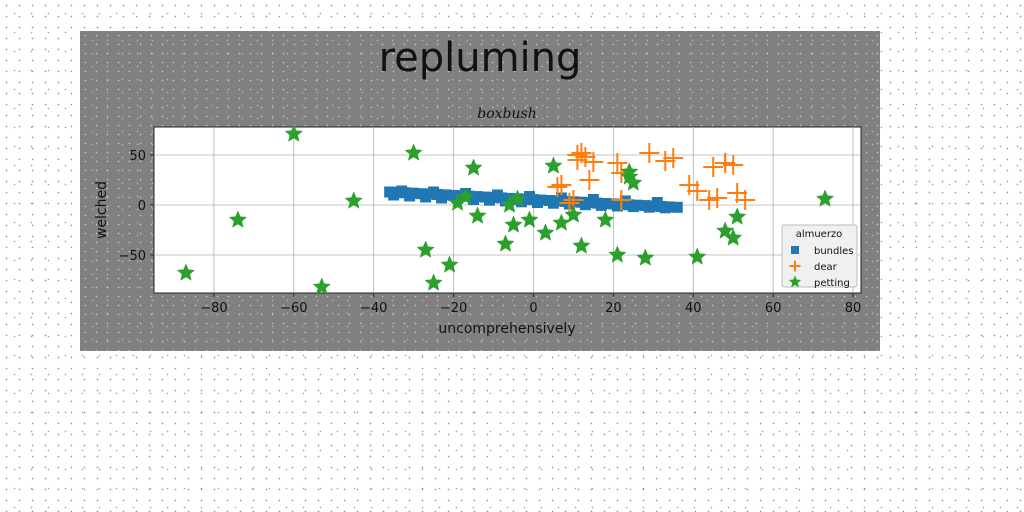  I want to click on legend-label-bundles: bundles, so click(834, 251).